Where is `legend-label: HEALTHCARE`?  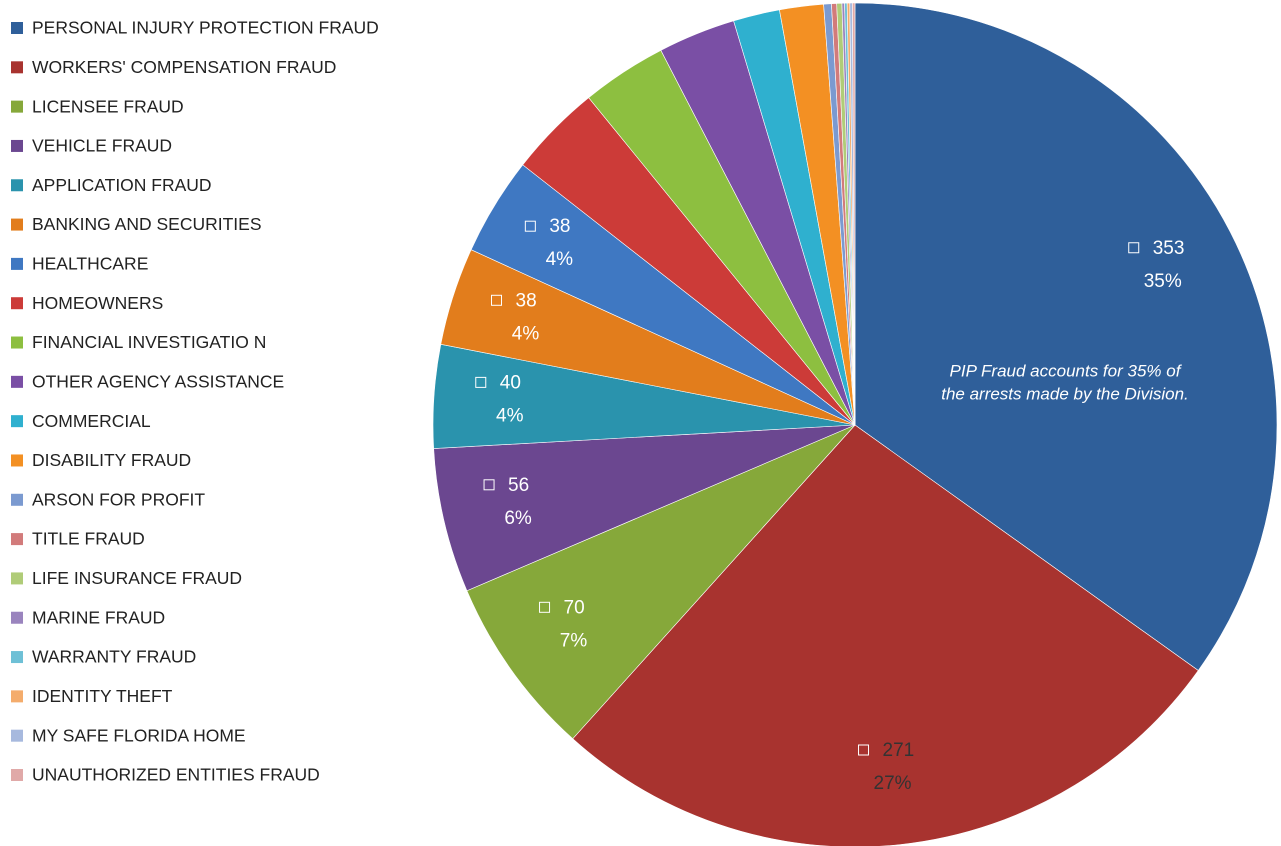 legend-label: HEALTHCARE is located at coordinates (90, 264).